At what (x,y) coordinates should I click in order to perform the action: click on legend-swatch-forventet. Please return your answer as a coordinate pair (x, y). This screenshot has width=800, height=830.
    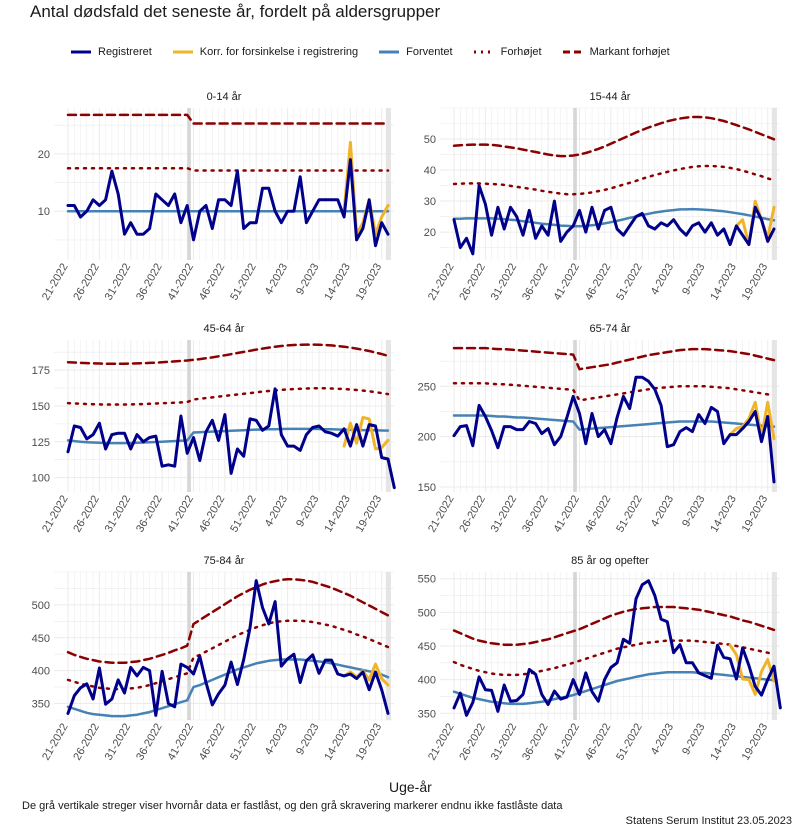
    Looking at the image, I should click on (389, 52).